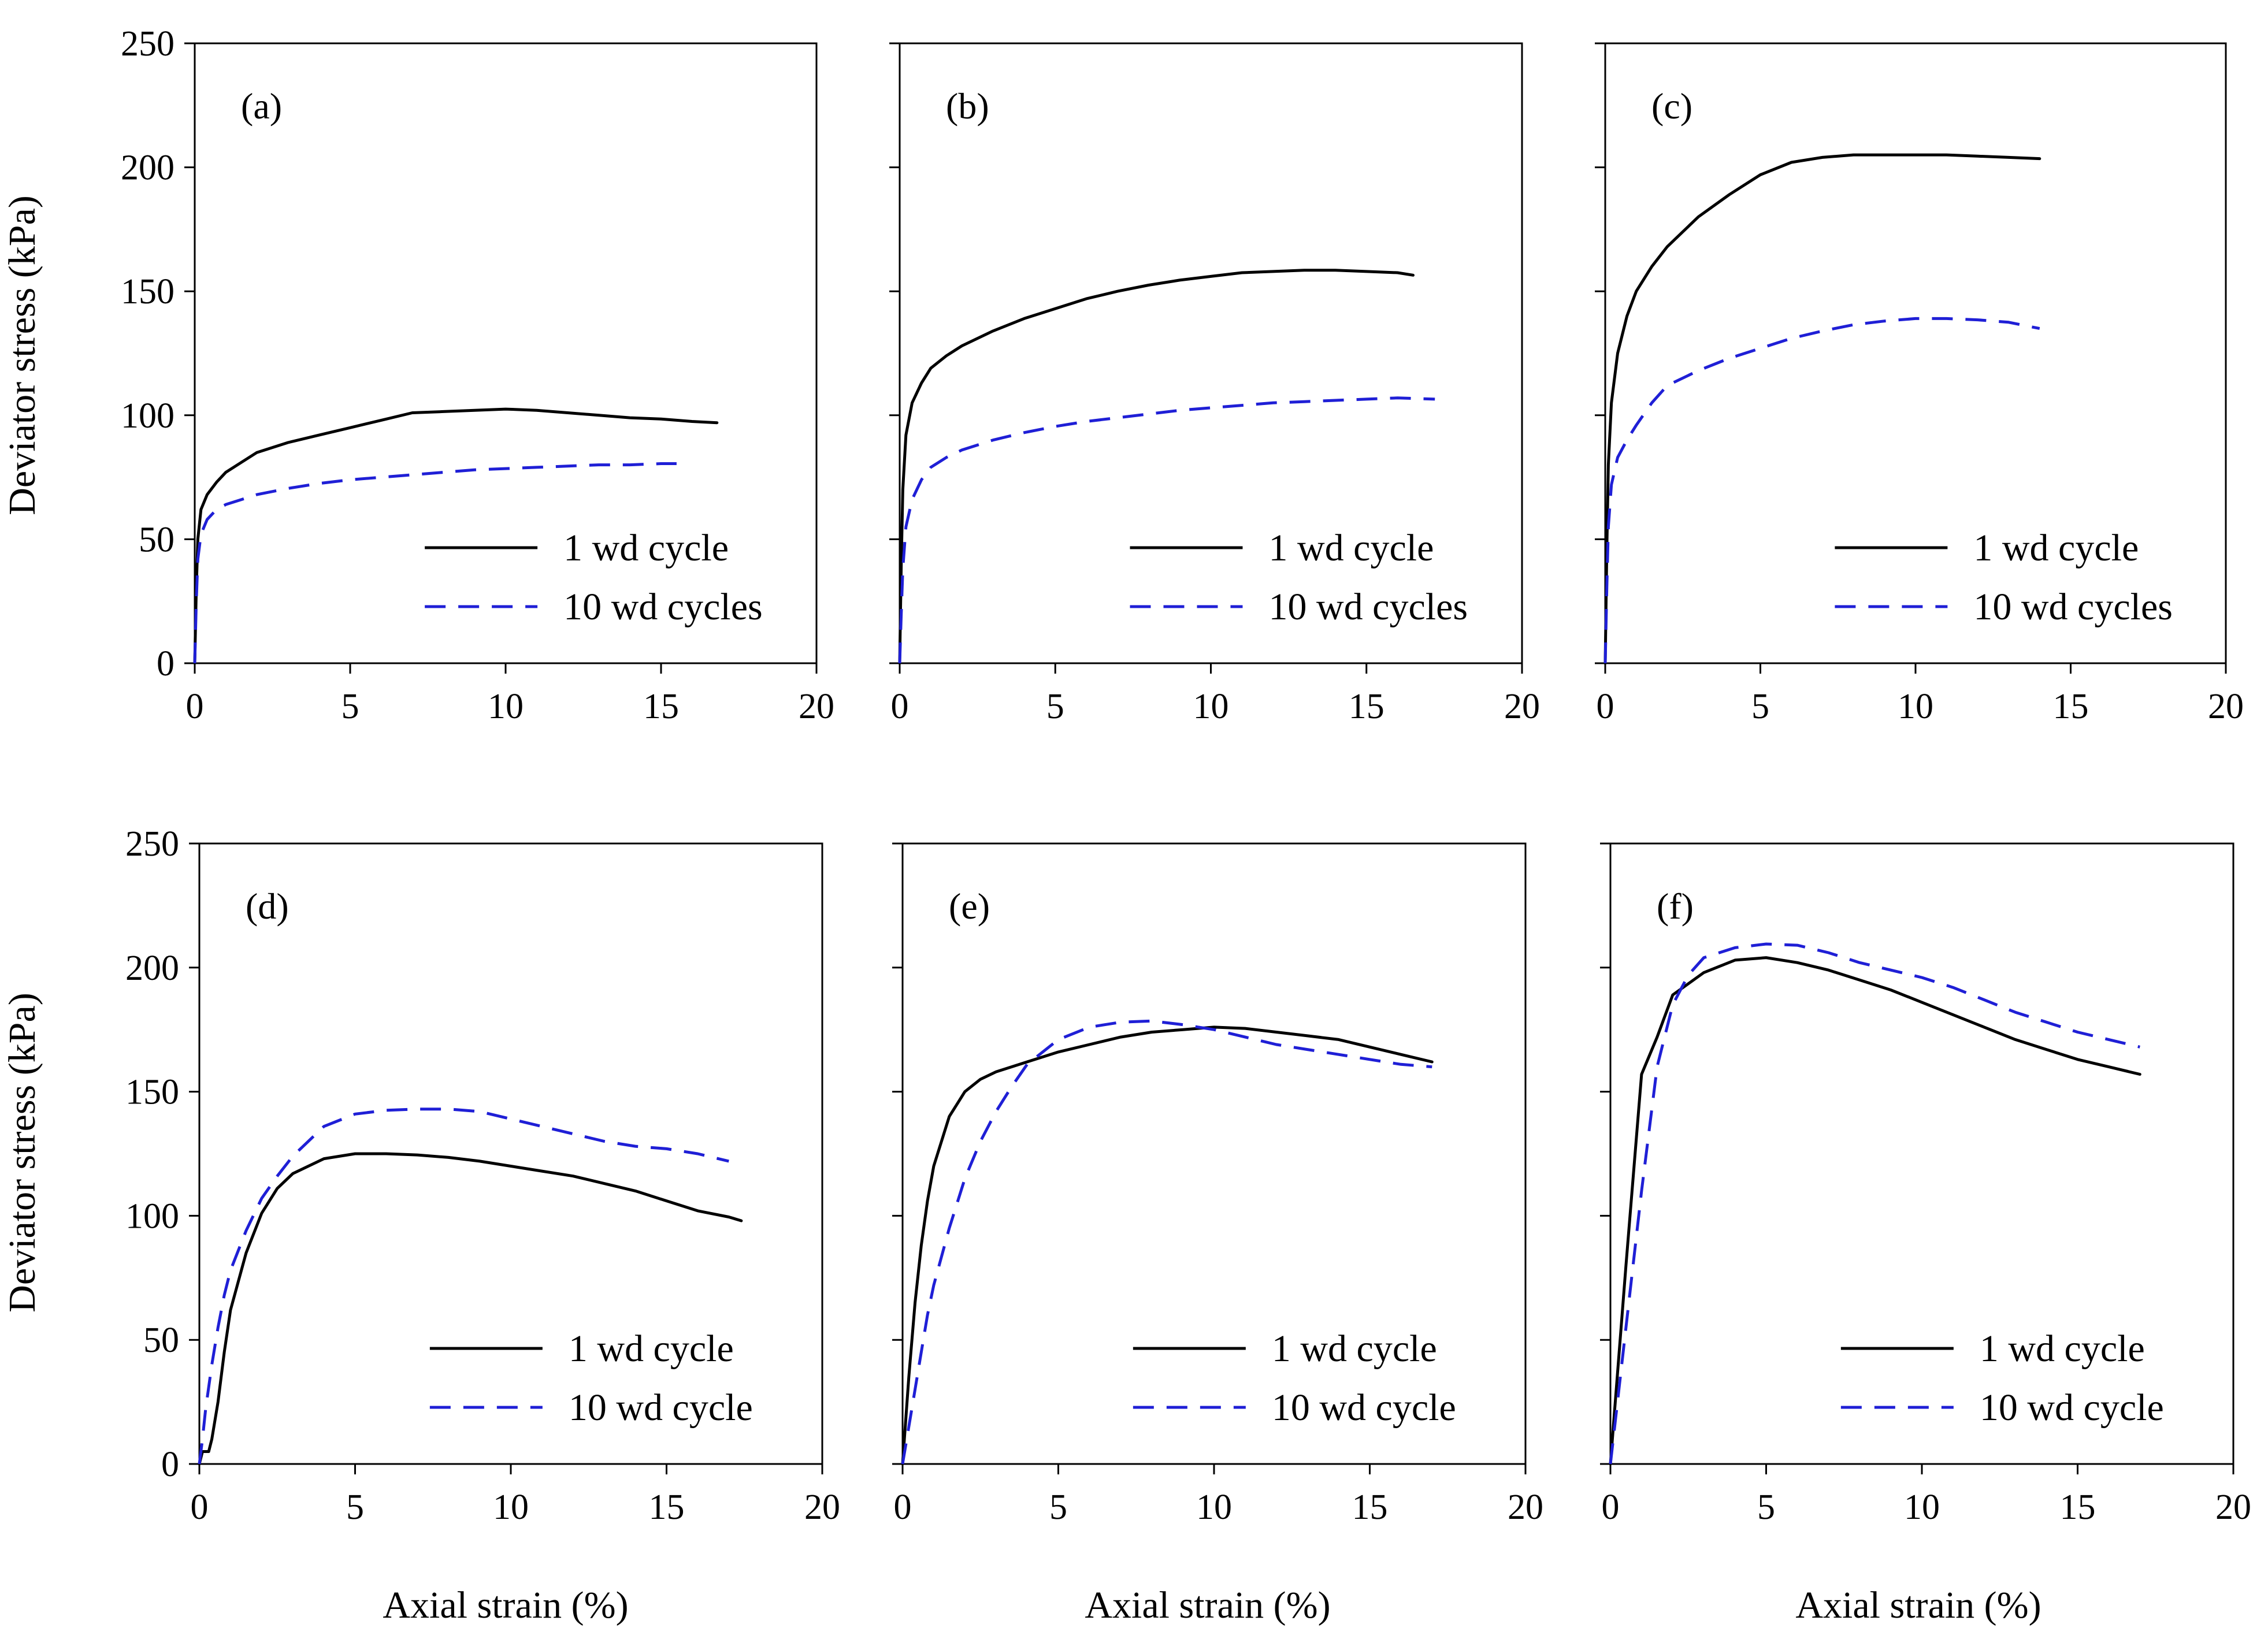  What do you see at coordinates (2072, 1408) in the screenshot?
I see `legend-label-f-2: 10 wd cycle` at bounding box center [2072, 1408].